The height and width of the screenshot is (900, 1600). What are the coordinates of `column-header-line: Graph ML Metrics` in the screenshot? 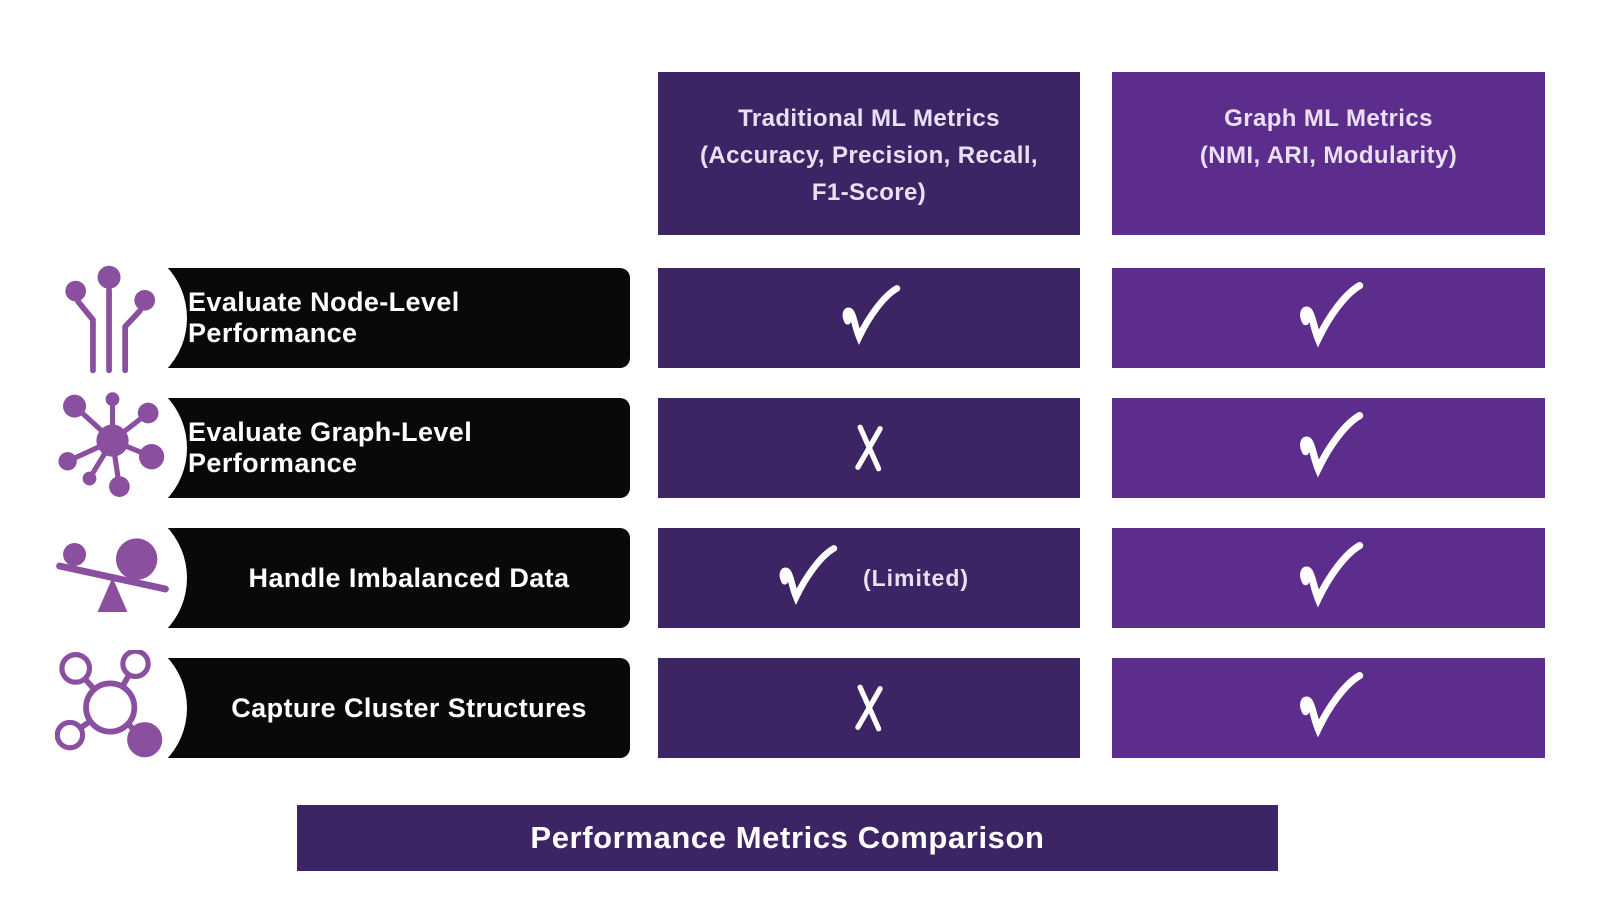 It's located at (1328, 118).